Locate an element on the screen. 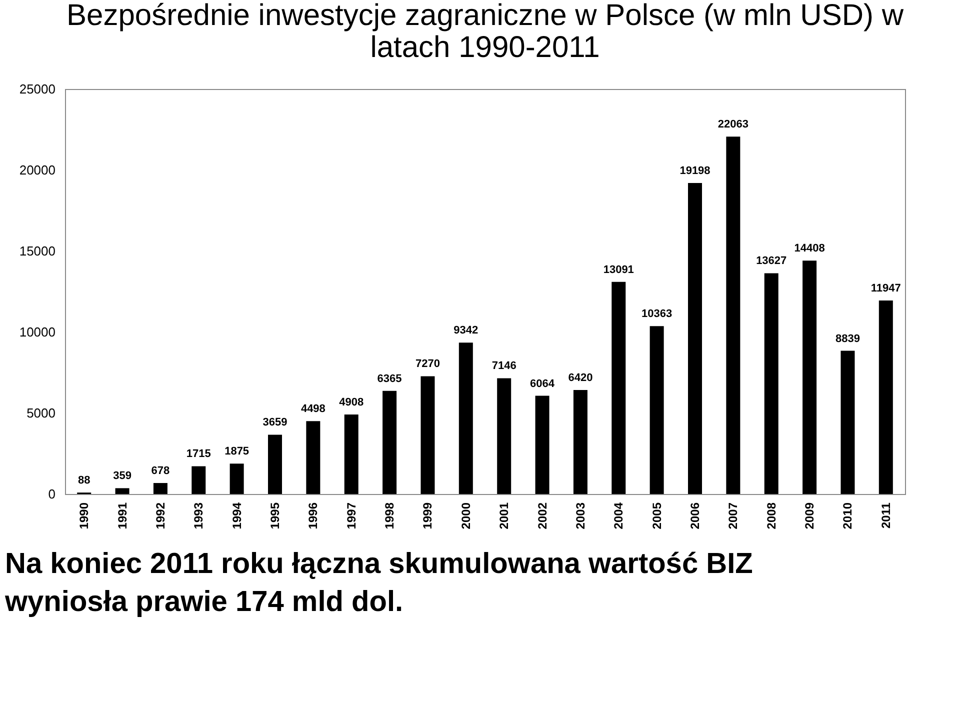 The image size is (960, 712). x-tick-label: 1993 is located at coordinates (199, 516).